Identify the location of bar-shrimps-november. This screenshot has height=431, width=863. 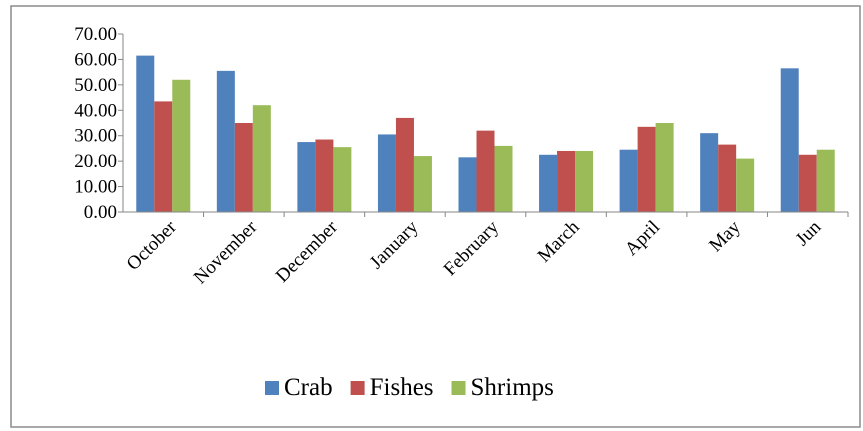
(261, 158).